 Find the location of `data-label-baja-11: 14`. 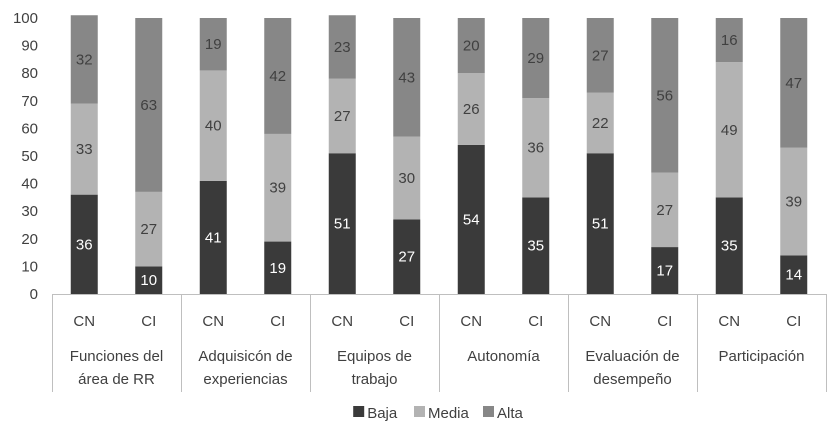

data-label-baja-11: 14 is located at coordinates (793, 275).